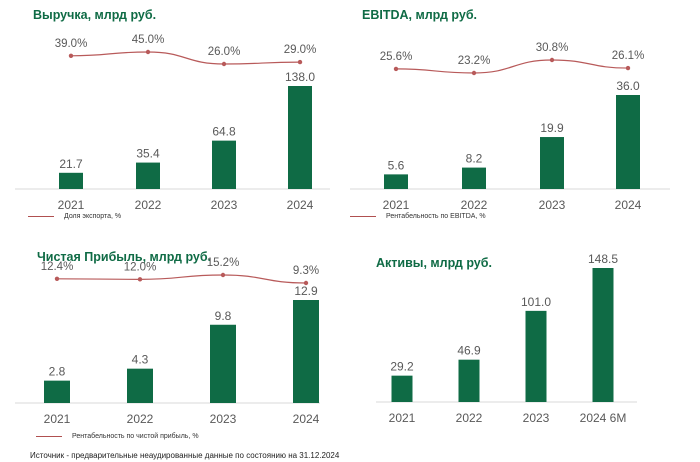 The width and height of the screenshot is (700, 462). Describe the element at coordinates (71, 44) in the screenshot. I see `line-value-label: 39.0%` at that location.